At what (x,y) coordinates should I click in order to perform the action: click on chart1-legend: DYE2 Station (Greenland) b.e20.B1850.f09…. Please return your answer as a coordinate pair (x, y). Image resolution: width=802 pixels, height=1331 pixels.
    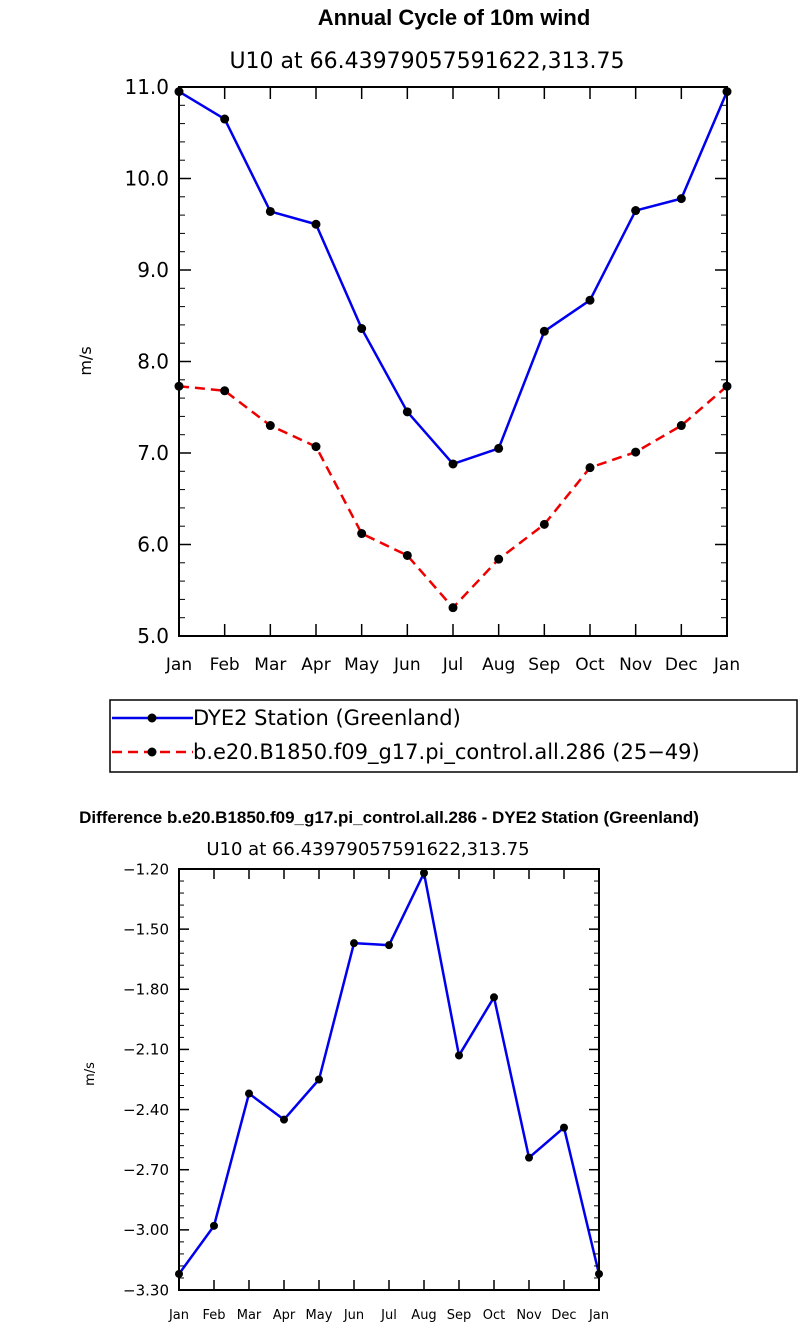
    Looking at the image, I should click on (453, 736).